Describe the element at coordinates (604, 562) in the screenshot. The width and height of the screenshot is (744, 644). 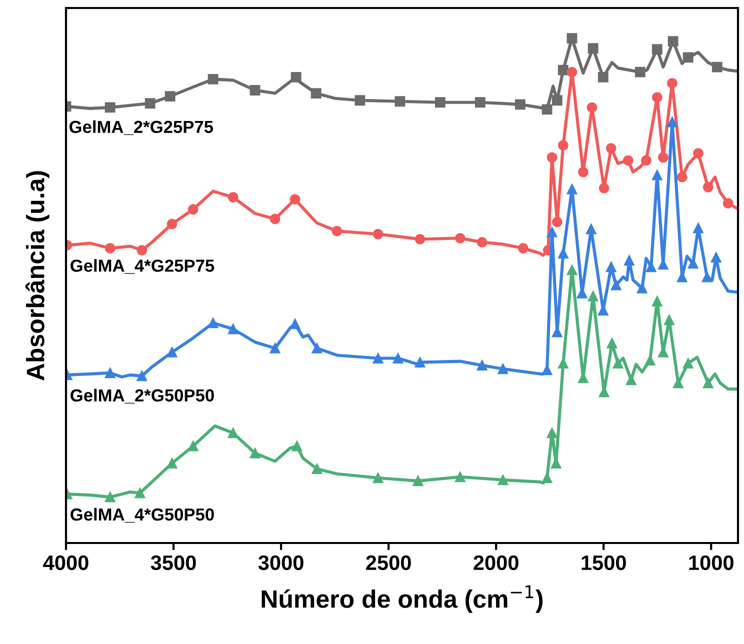
I see `x-tick-label: 1500` at that location.